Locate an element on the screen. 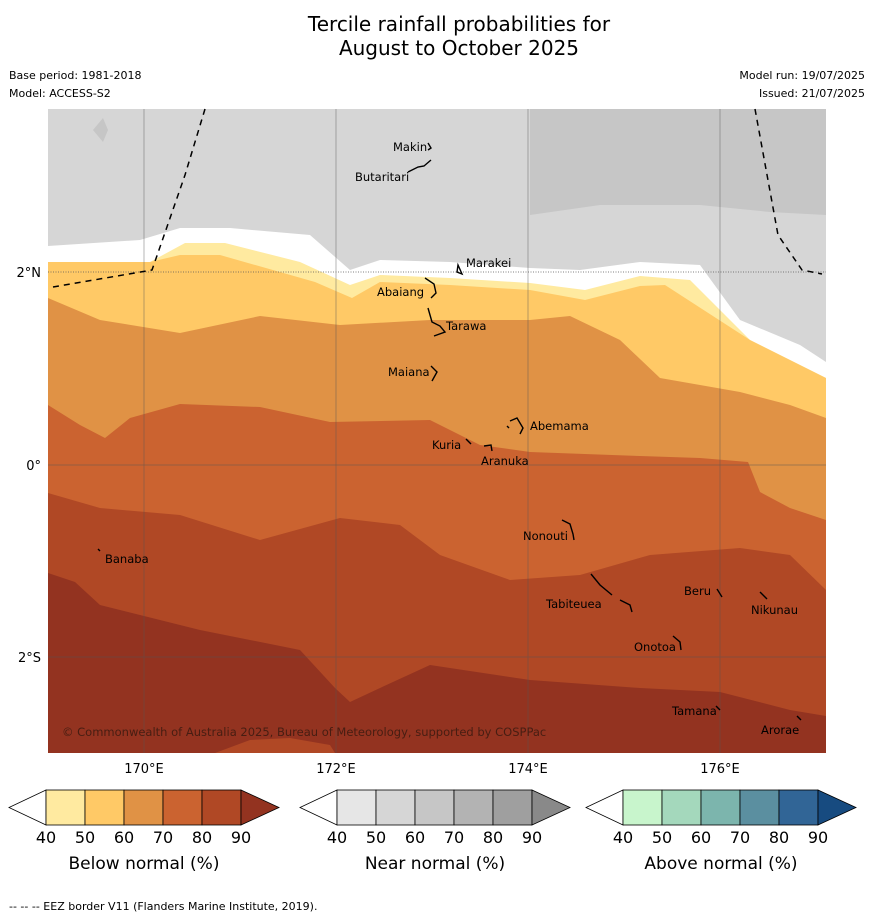 The width and height of the screenshot is (873, 919). colorbar-title-near: Near normal (%) is located at coordinates (435, 864).